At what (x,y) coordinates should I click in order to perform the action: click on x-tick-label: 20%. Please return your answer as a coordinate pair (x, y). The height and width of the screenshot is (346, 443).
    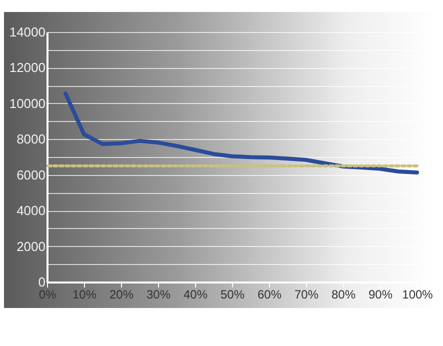
    Looking at the image, I should click on (121, 295).